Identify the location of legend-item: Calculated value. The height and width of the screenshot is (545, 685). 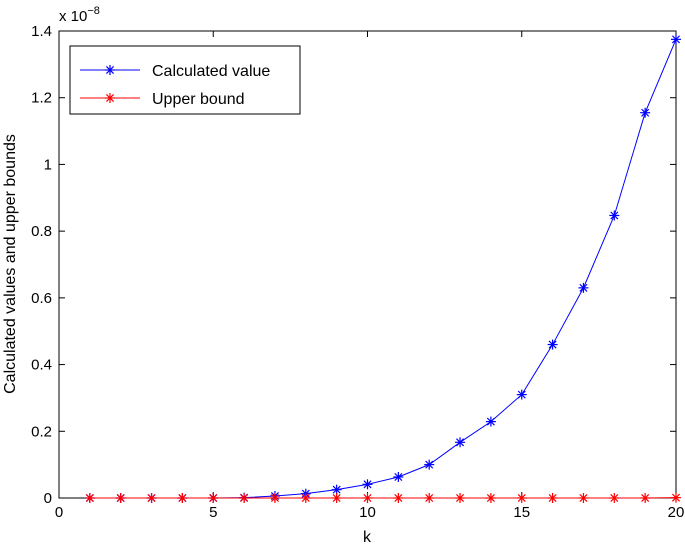
(175, 71).